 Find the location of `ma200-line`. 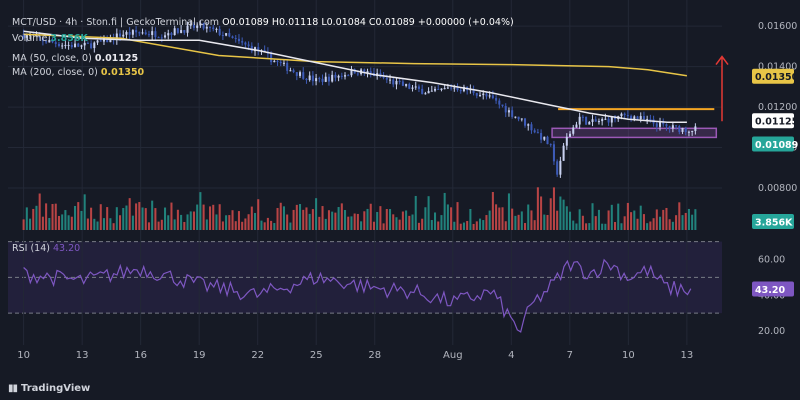

ma200-line is located at coordinates (355, 55).